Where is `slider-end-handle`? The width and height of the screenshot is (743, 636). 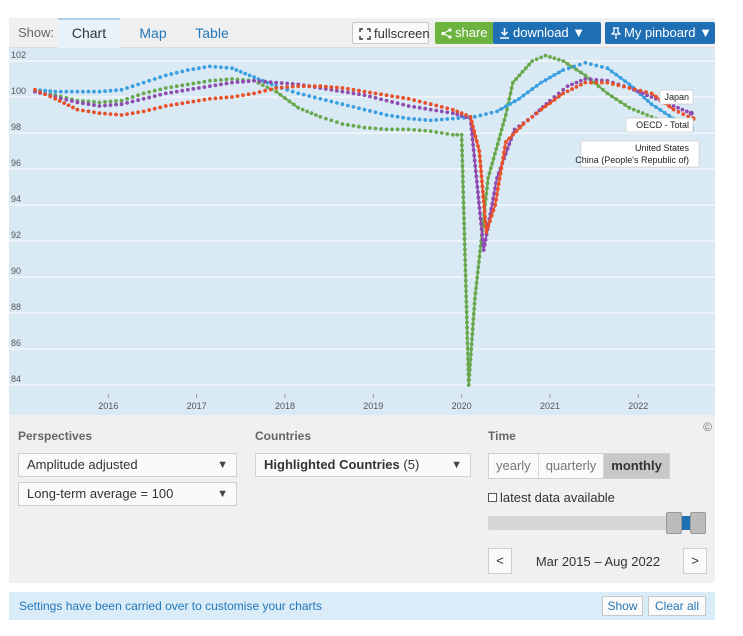
slider-end-handle is located at coordinates (698, 523).